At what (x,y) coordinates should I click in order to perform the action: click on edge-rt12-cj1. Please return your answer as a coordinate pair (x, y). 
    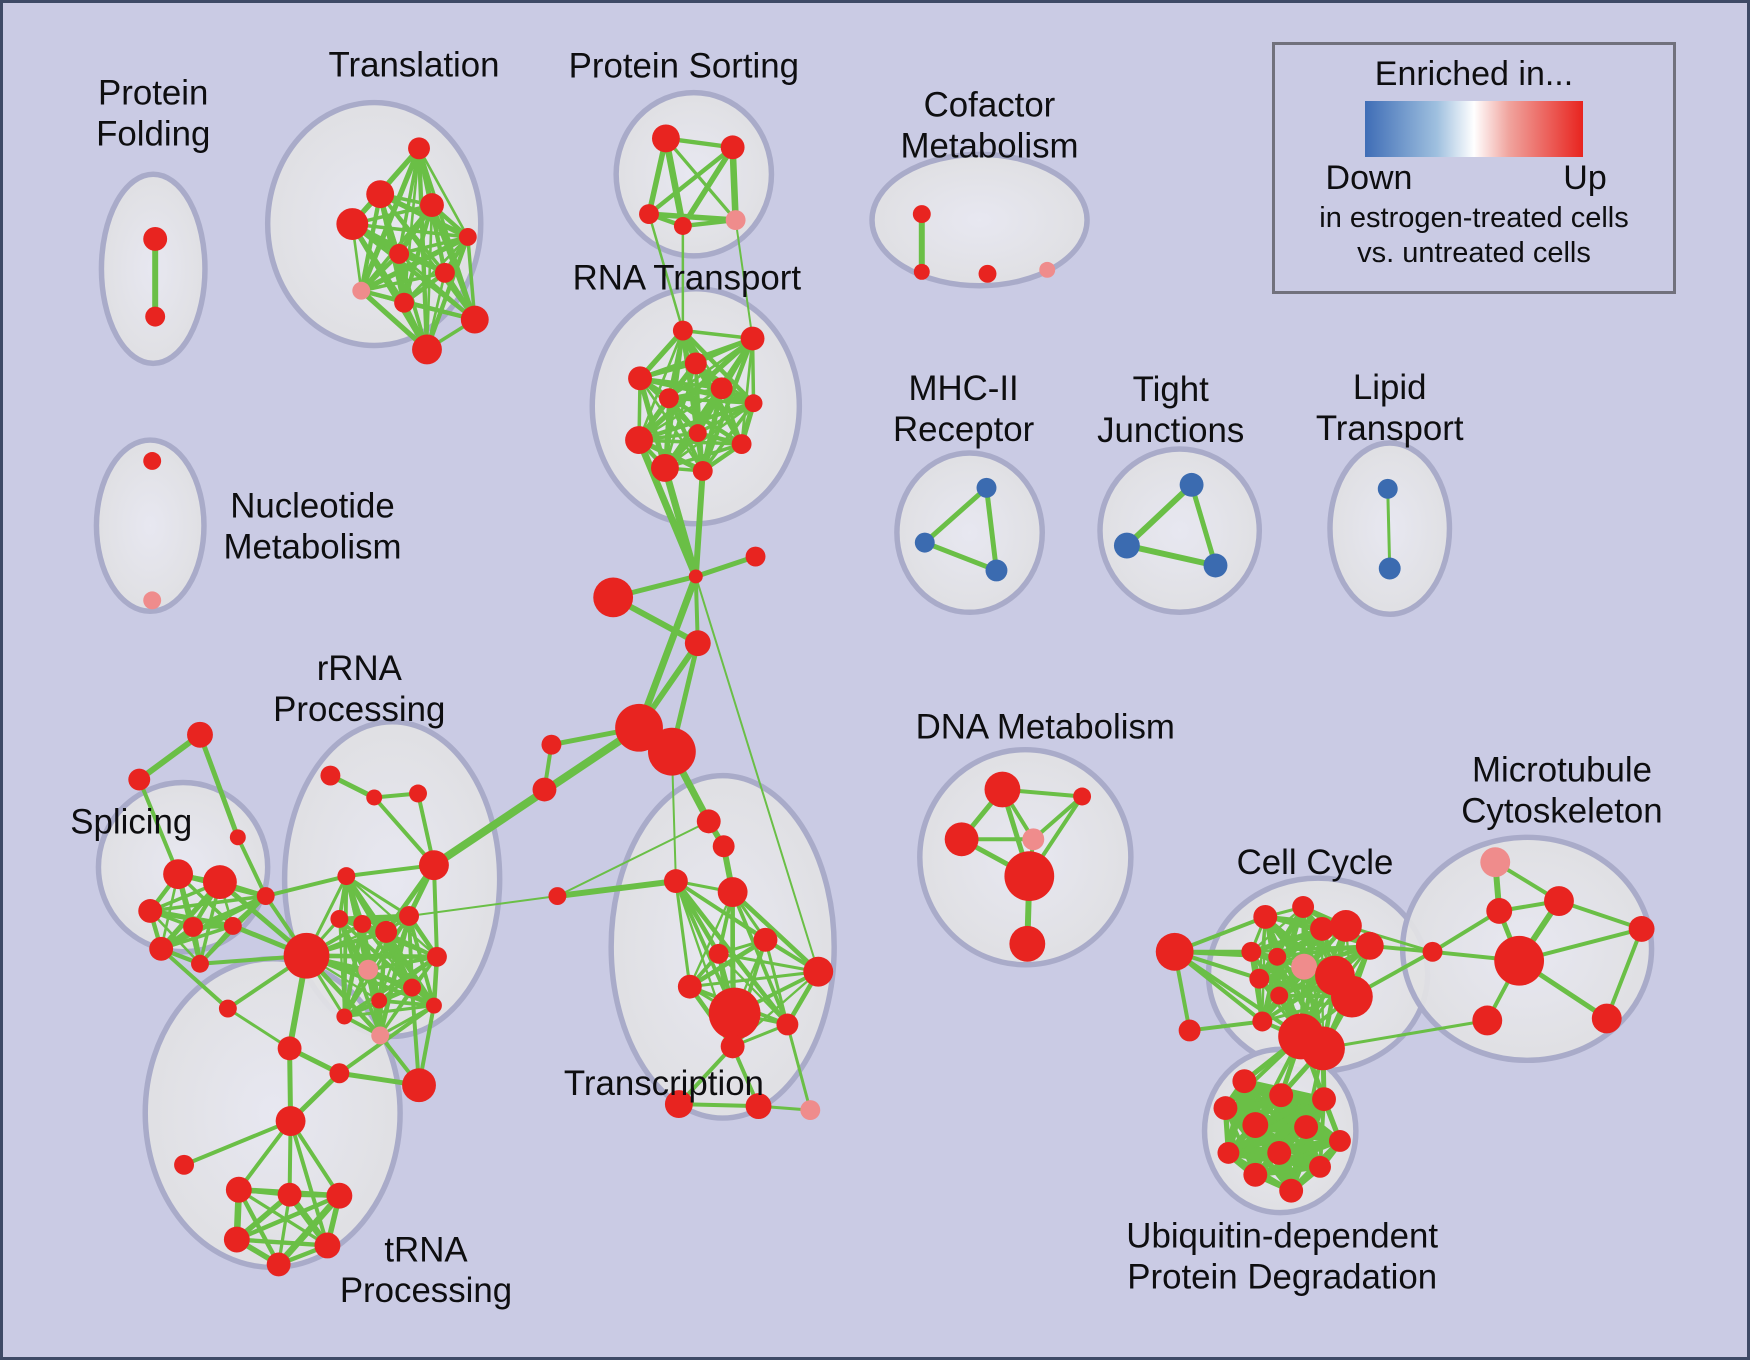
    Looking at the image, I should click on (699, 523).